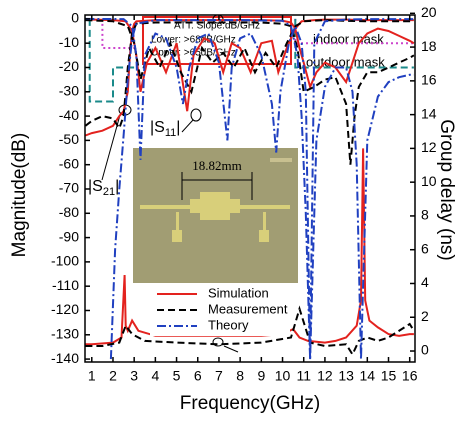 The image size is (460, 424). Describe the element at coordinates (348, 38) in the screenshot. I see `mask-label: indoor mask` at that location.